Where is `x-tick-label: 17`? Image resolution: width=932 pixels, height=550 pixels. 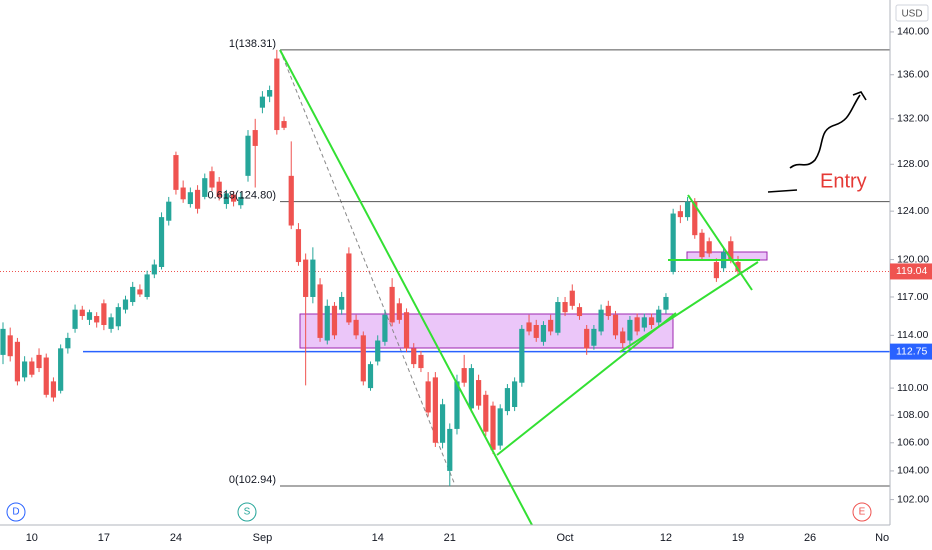 x-tick-label: 17 is located at coordinates (104, 538).